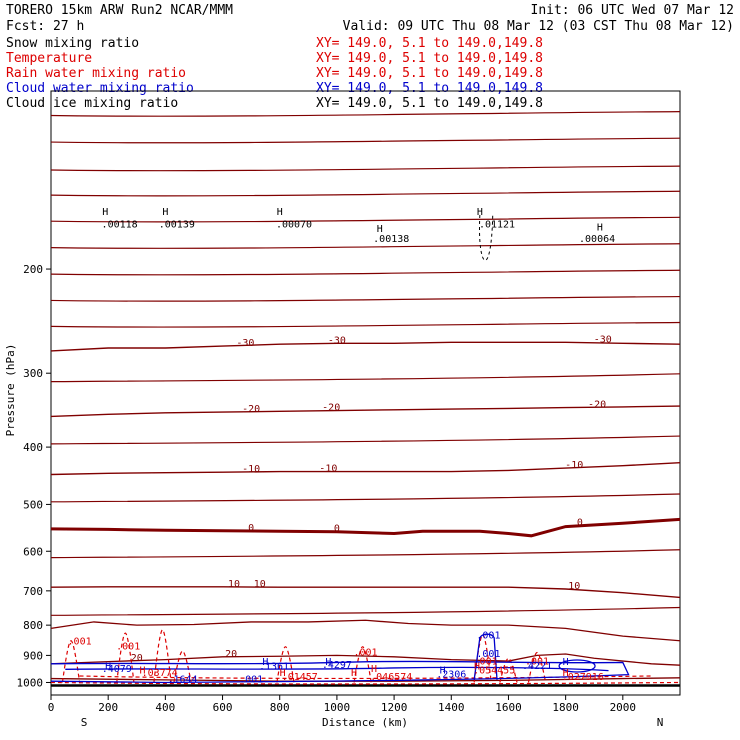 Image resolution: width=740 pixels, height=740 pixels. What do you see at coordinates (137, 658) in the screenshot?
I see `temperature-label: 20` at bounding box center [137, 658].